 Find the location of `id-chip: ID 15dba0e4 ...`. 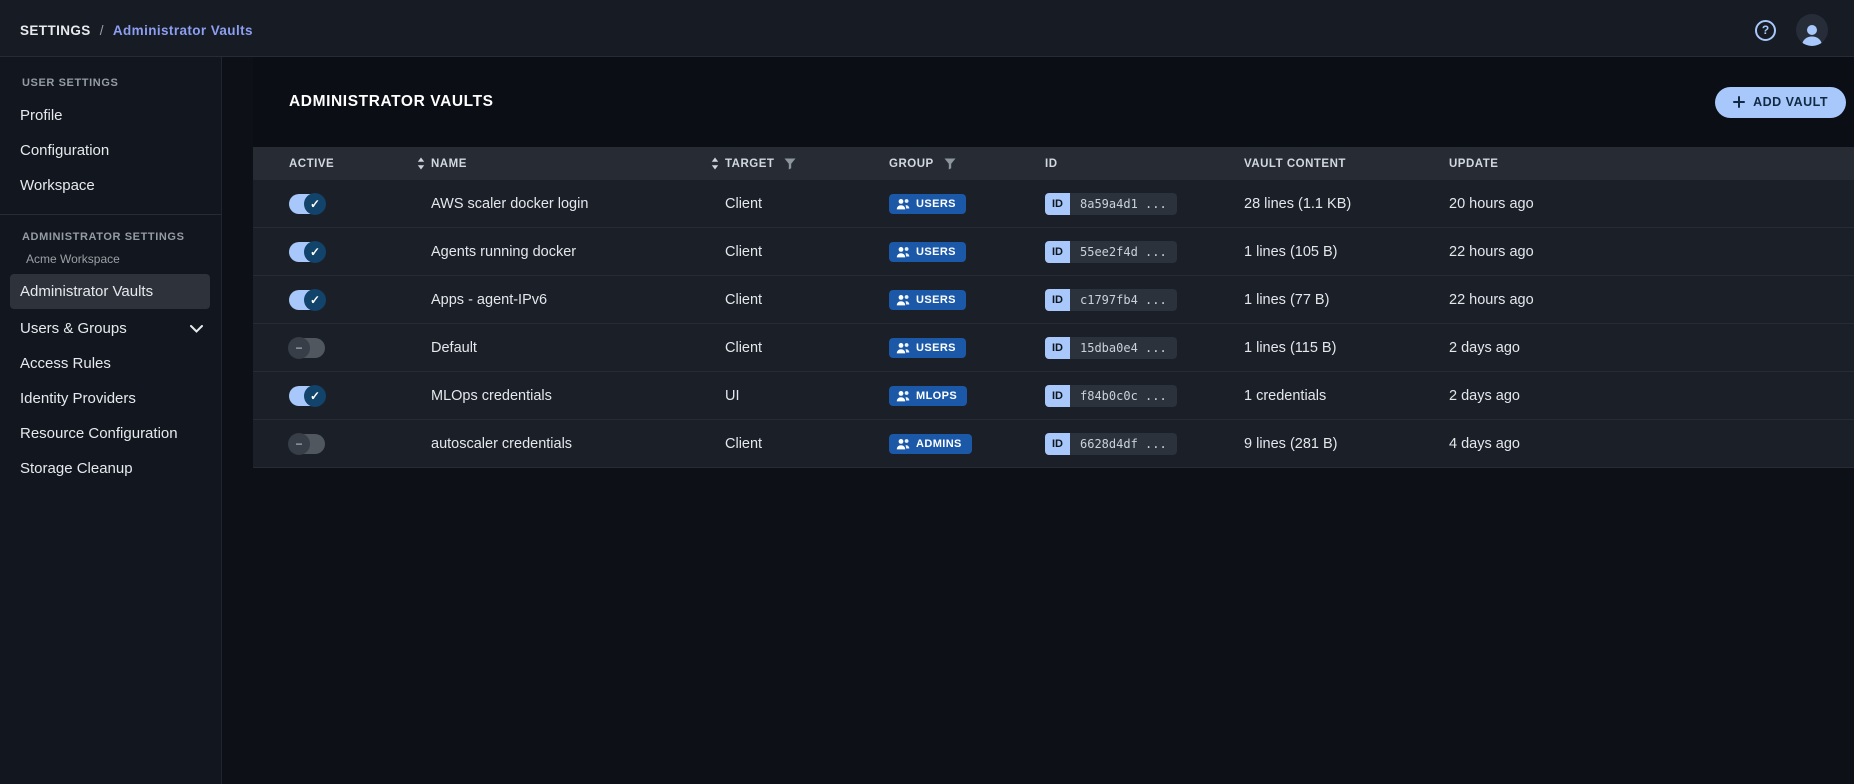

id-chip: ID 15dba0e4 ... is located at coordinates (1111, 347).